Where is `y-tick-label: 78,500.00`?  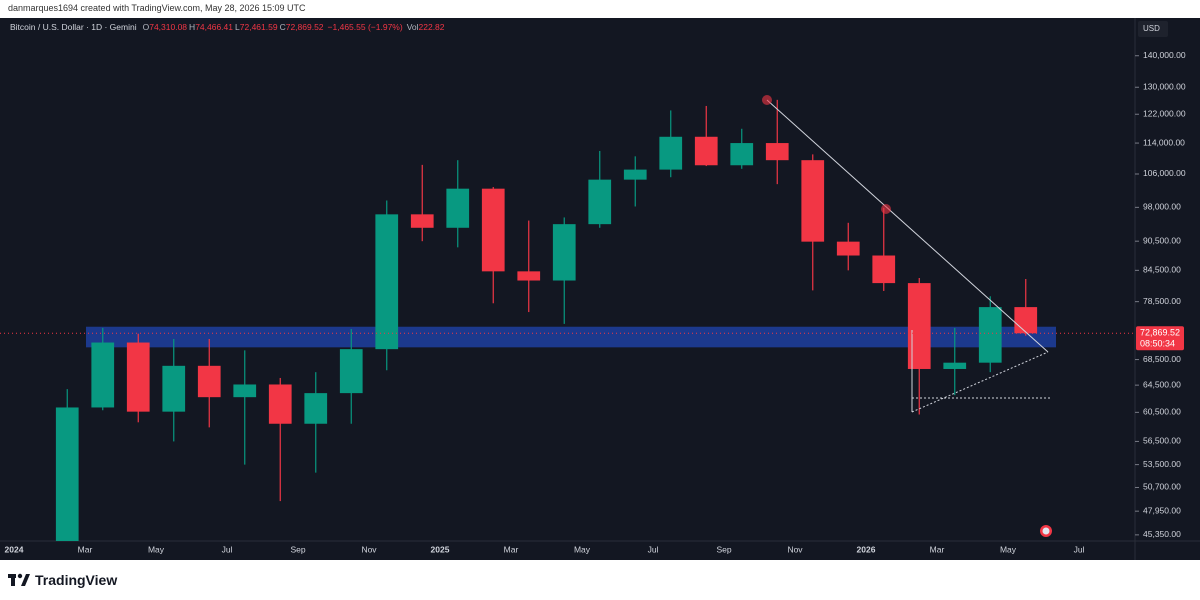 y-tick-label: 78,500.00 is located at coordinates (1162, 301).